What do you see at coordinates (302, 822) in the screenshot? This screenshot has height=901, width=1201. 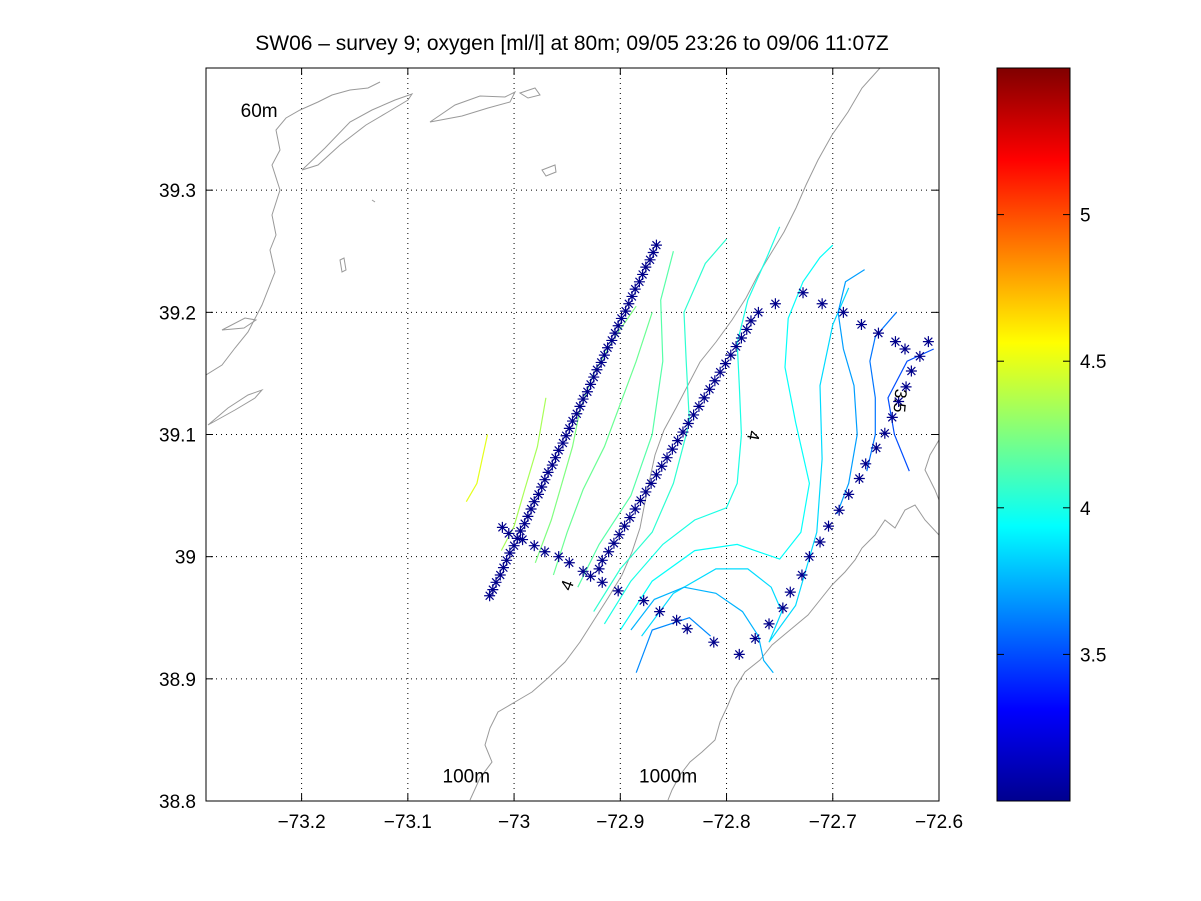 I see `x-tick-label: −73.2` at bounding box center [302, 822].